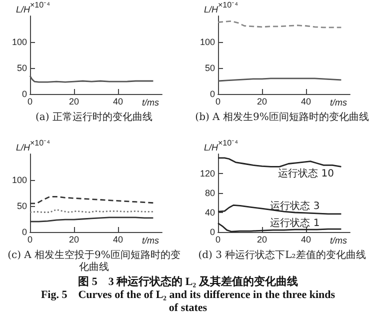 This screenshot has width=376, height=328. What do you see at coordinates (207, 173) in the screenshot?
I see `y-tick-label: 120` at bounding box center [207, 173].